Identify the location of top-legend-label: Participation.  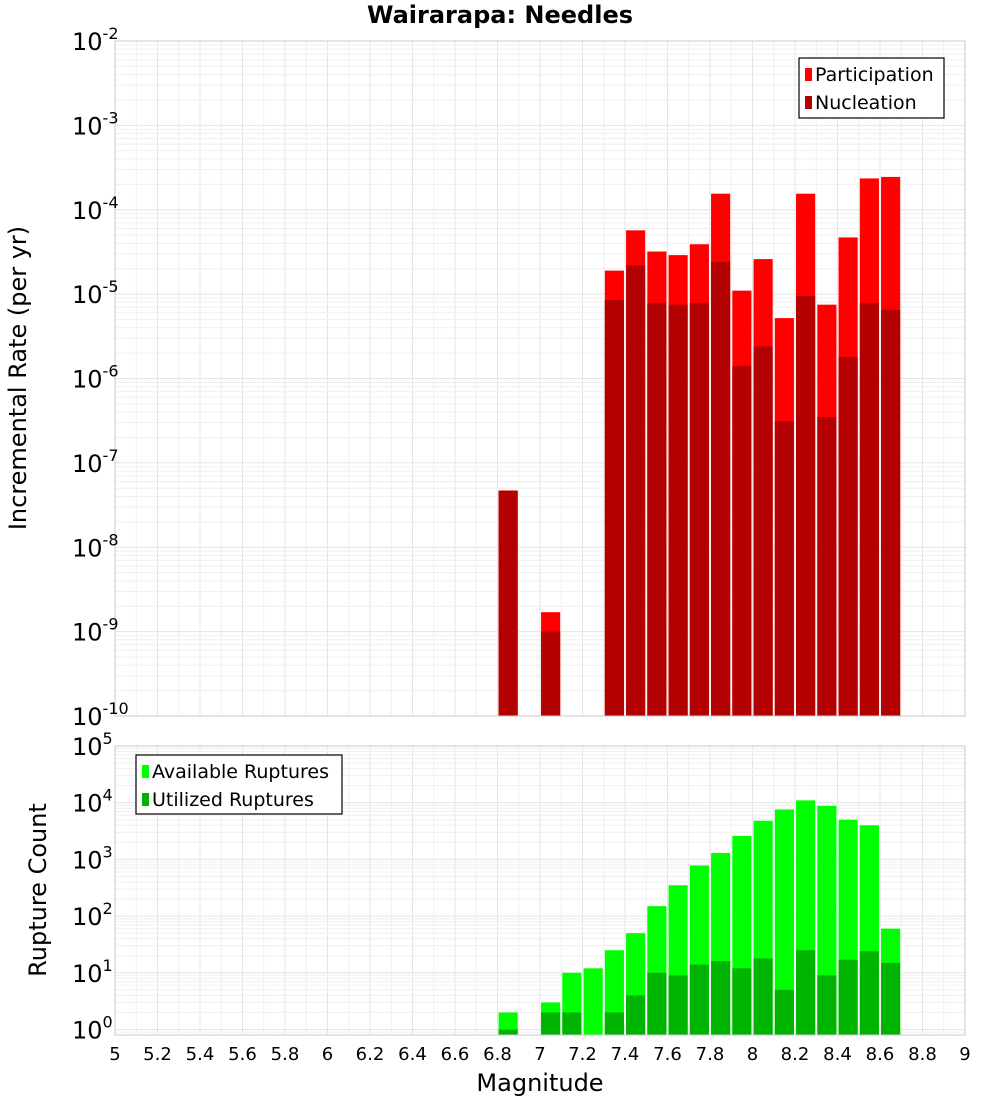
(874, 75).